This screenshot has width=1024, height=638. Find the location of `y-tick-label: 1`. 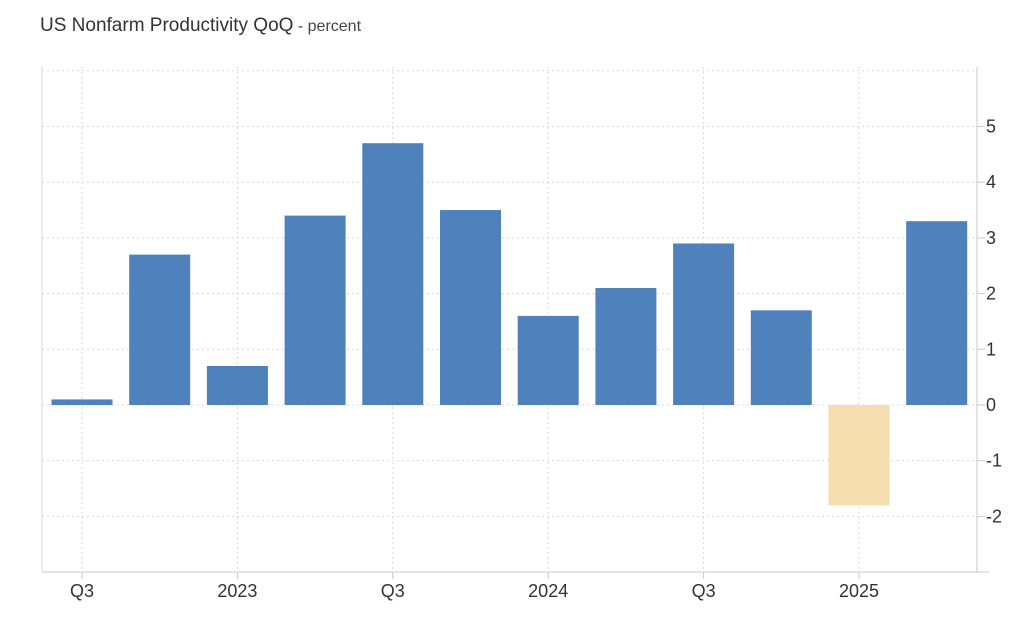

y-tick-label: 1 is located at coordinates (991, 349).